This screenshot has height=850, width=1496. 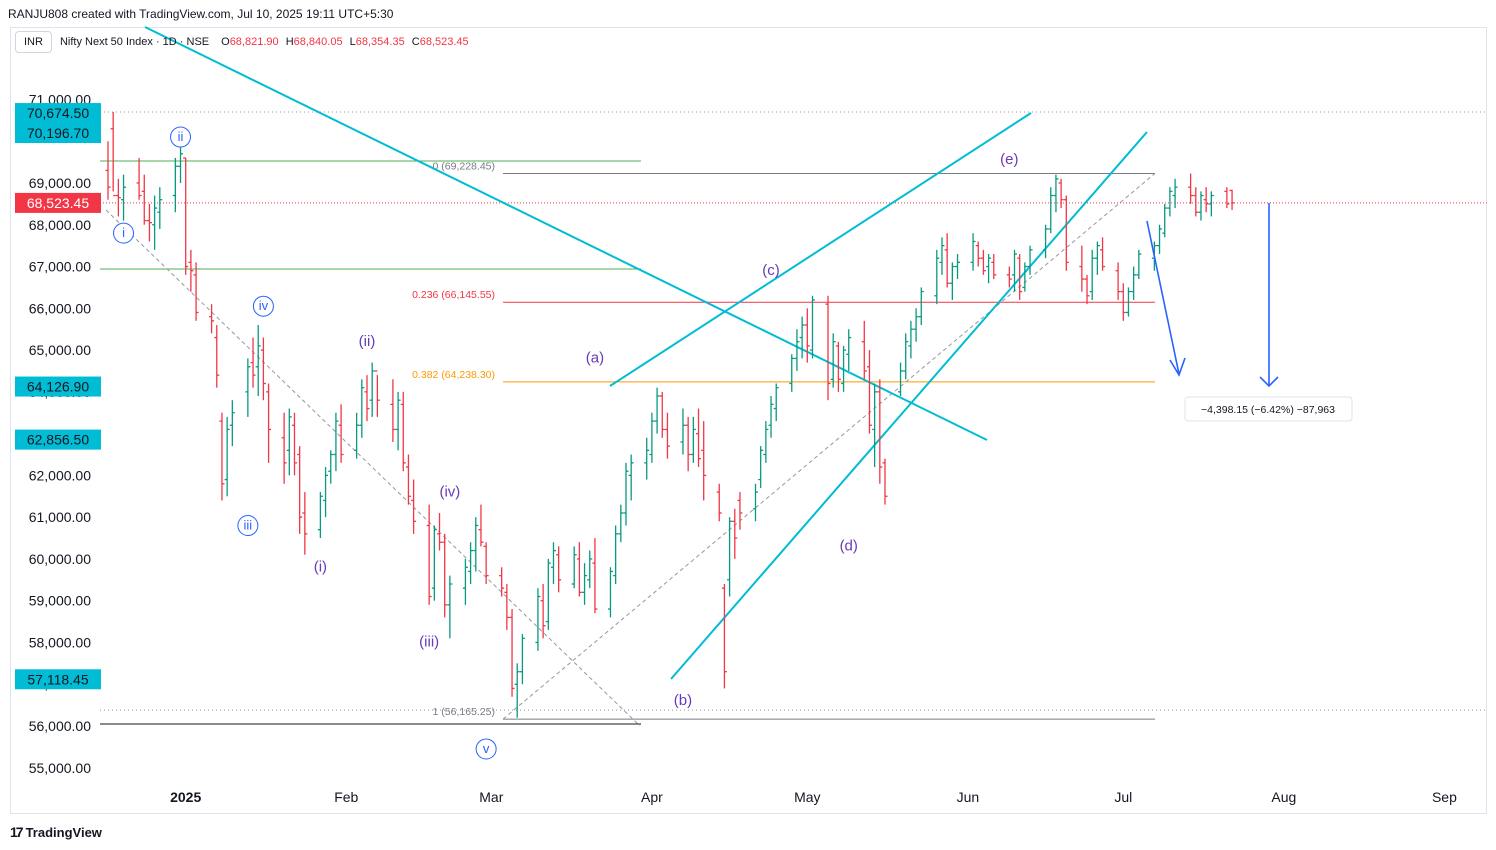 I want to click on wave-label-circle: v, so click(x=486, y=749).